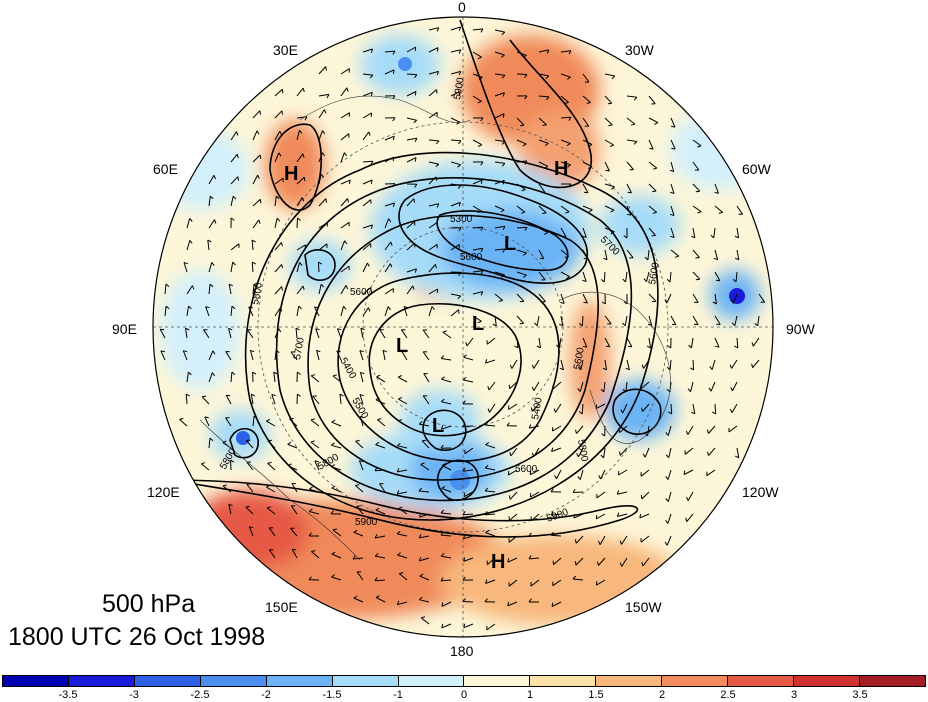  Describe the element at coordinates (662, 695) in the screenshot. I see `colorbar-tick-label: 2` at that location.